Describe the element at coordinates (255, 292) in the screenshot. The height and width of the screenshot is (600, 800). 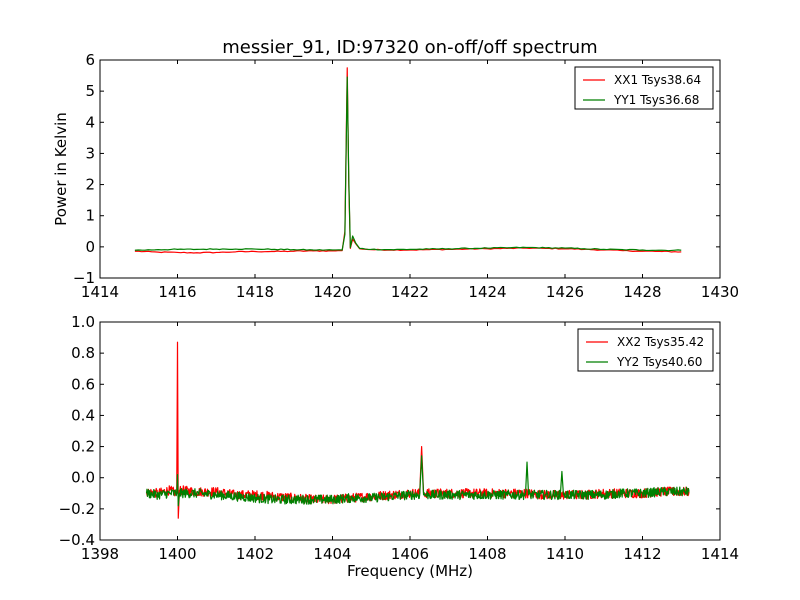
I see `x-tick-label: 1418` at that location.